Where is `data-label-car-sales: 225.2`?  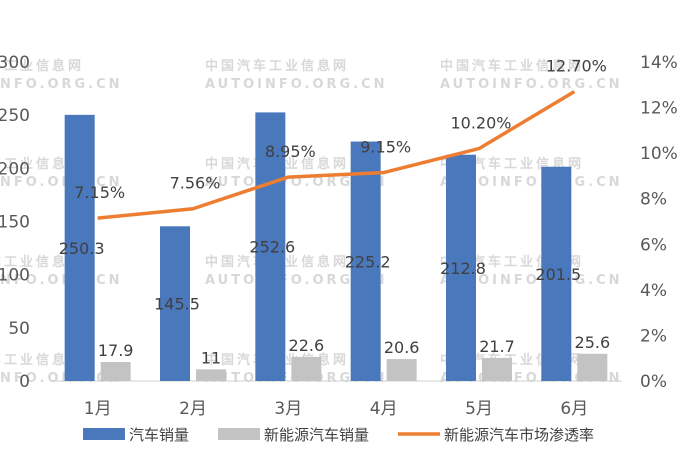 data-label-car-sales: 225.2 is located at coordinates (368, 261).